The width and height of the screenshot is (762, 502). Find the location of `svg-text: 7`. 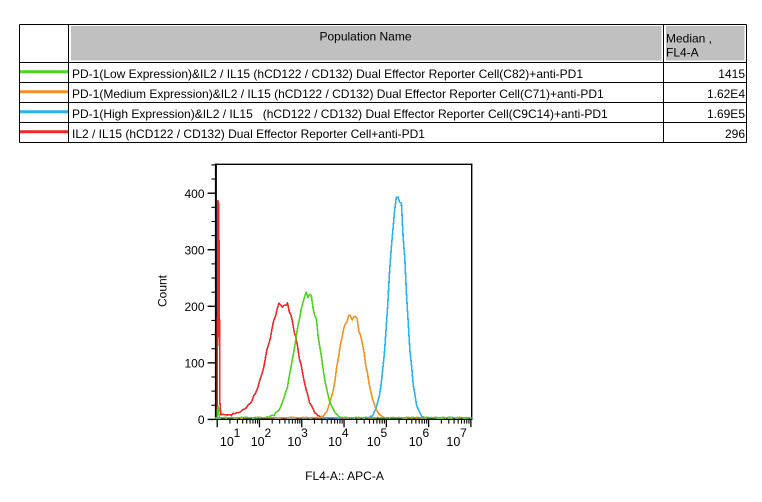

svg-text: 7 is located at coordinates (463, 433).